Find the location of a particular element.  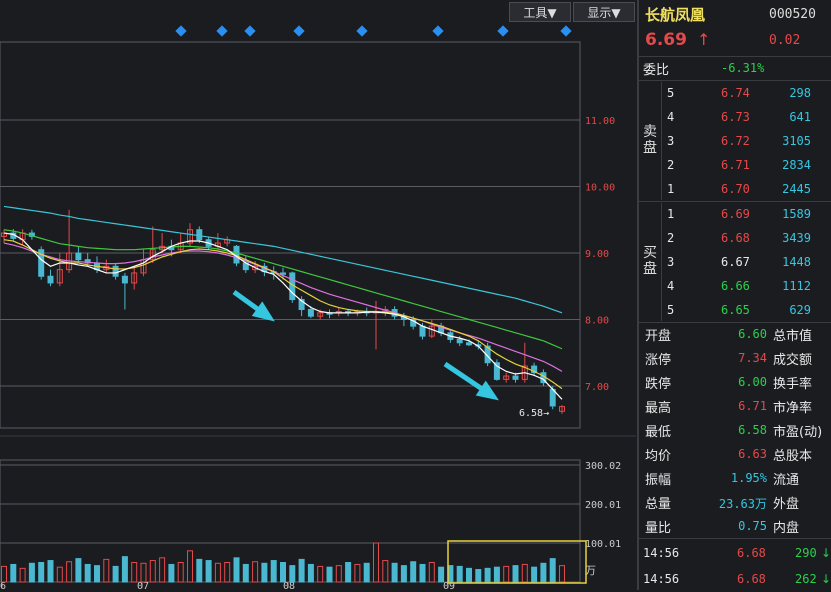

buy-order-row: 5 6.65 629 is located at coordinates (735, 314).